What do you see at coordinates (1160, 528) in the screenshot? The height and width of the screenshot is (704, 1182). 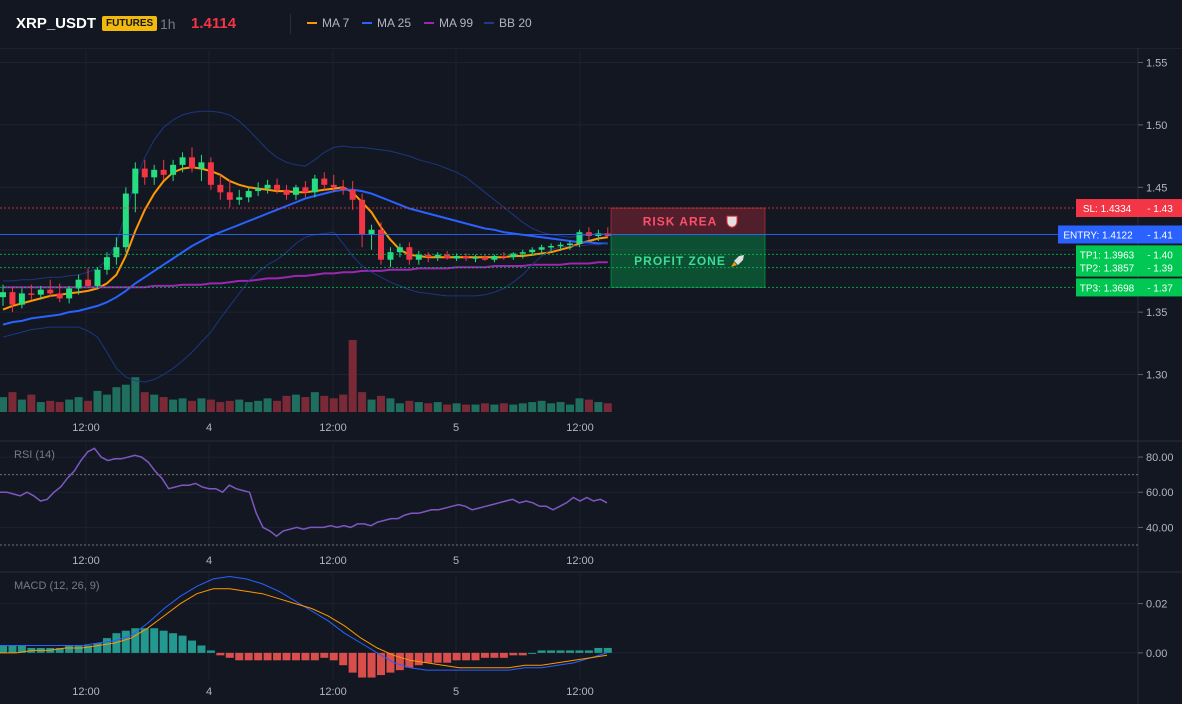 I see `rsi-tick-label: 40.00` at bounding box center [1160, 528].